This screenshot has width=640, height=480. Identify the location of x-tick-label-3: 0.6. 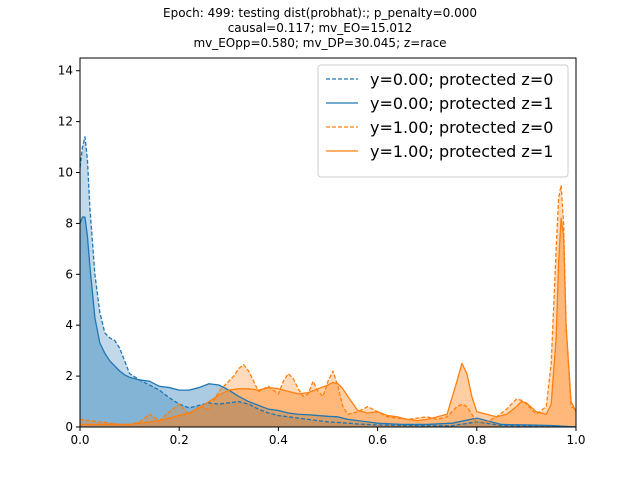
(377, 440).